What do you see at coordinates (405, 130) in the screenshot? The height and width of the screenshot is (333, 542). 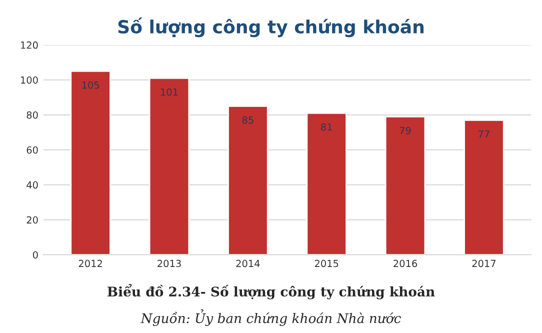 I see `data-label: 79` at bounding box center [405, 130].